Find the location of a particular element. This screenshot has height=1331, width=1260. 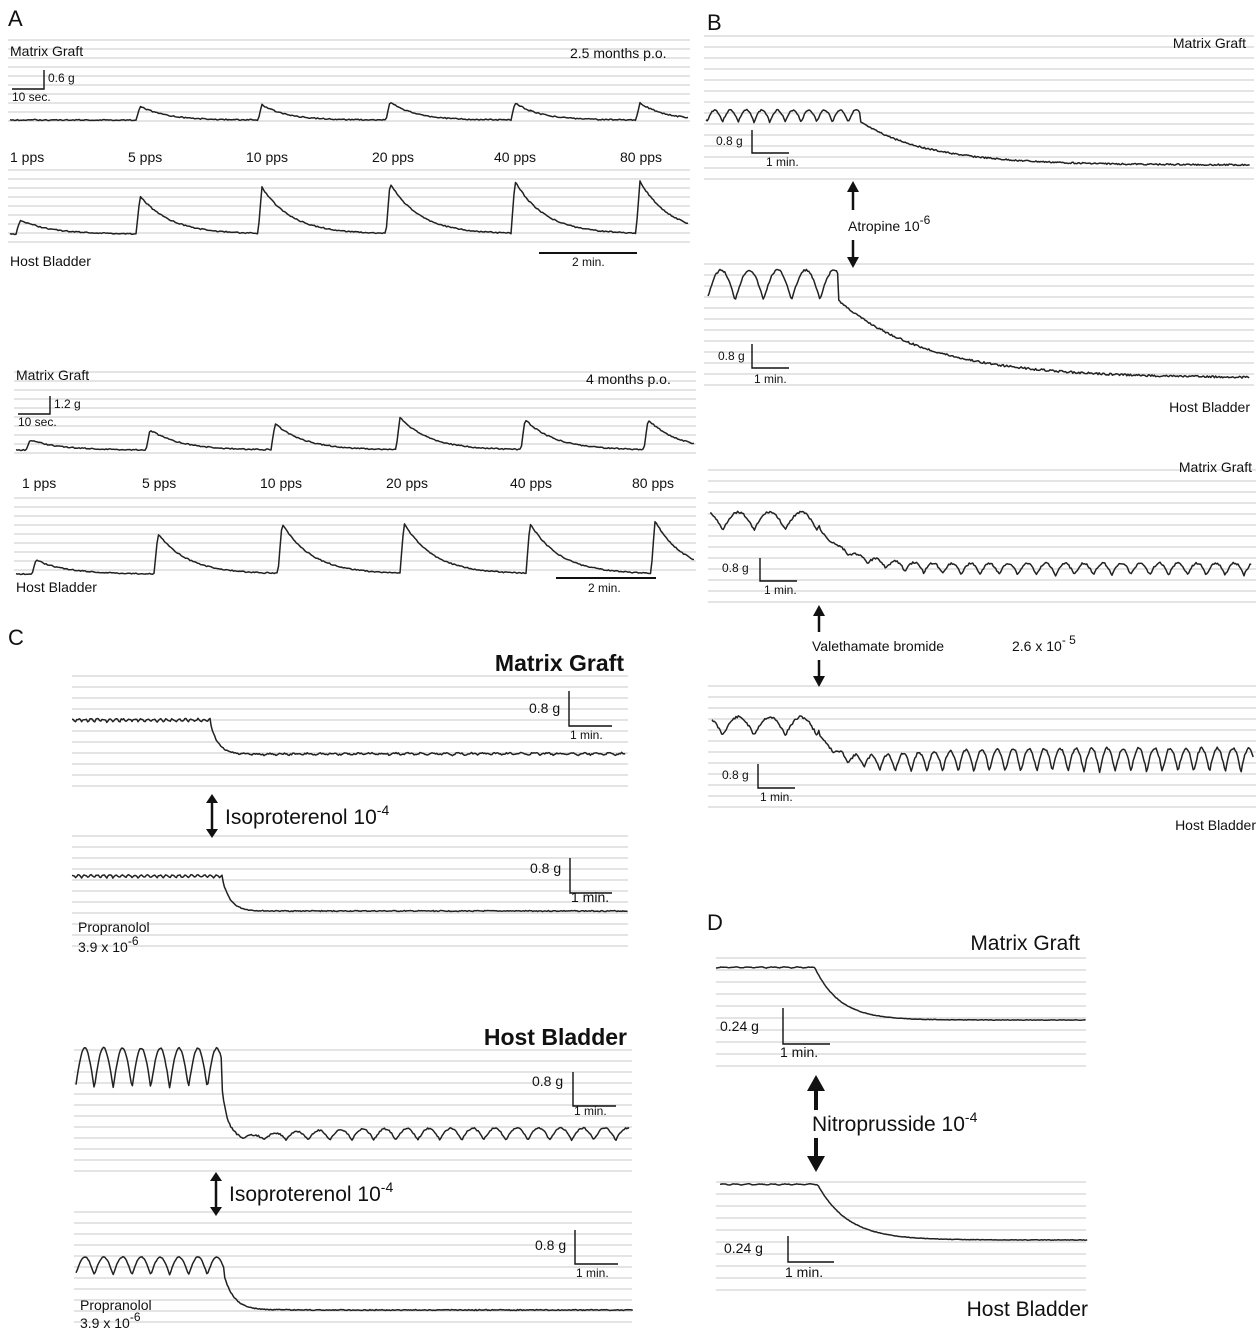

panel-label-a: A is located at coordinates (15, 18).